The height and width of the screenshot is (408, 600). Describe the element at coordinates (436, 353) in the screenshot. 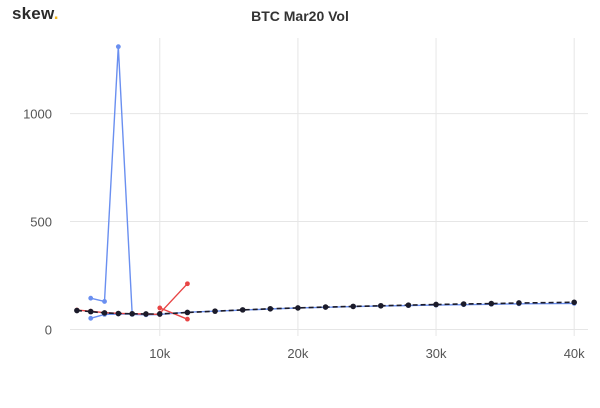

I see `x-tick-label: 30k` at that location.